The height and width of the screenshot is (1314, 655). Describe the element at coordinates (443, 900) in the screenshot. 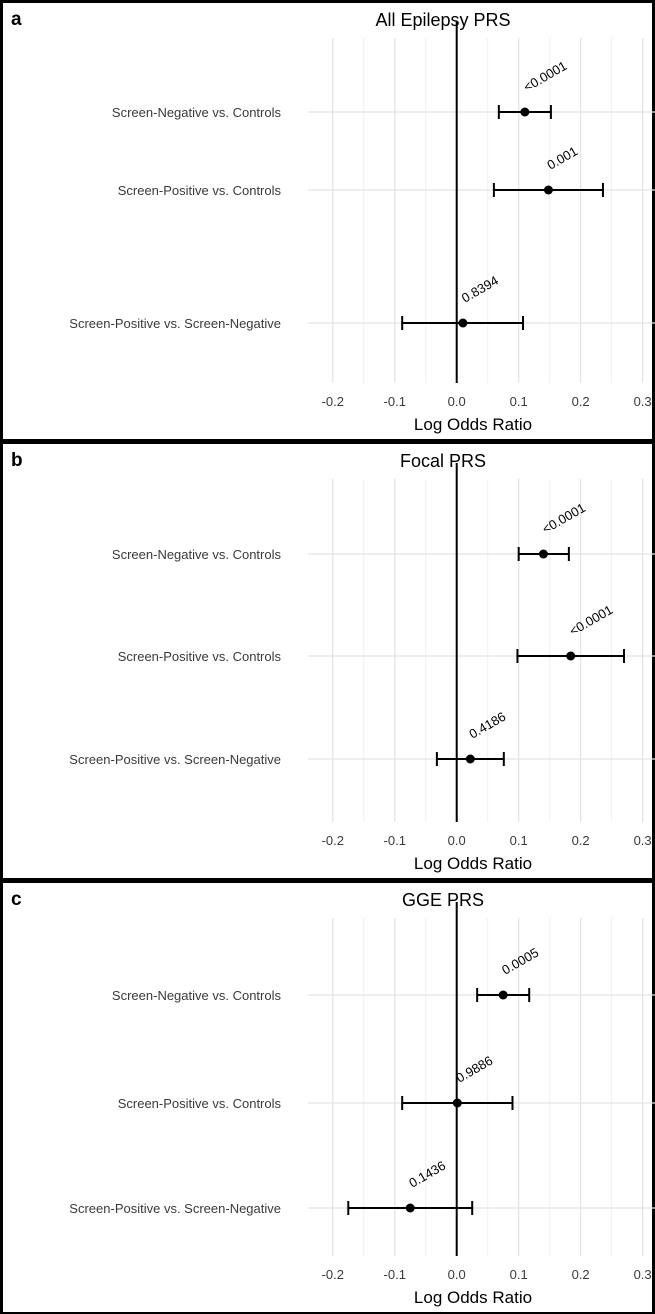

I see `panel-title: GGE PRS` at that location.